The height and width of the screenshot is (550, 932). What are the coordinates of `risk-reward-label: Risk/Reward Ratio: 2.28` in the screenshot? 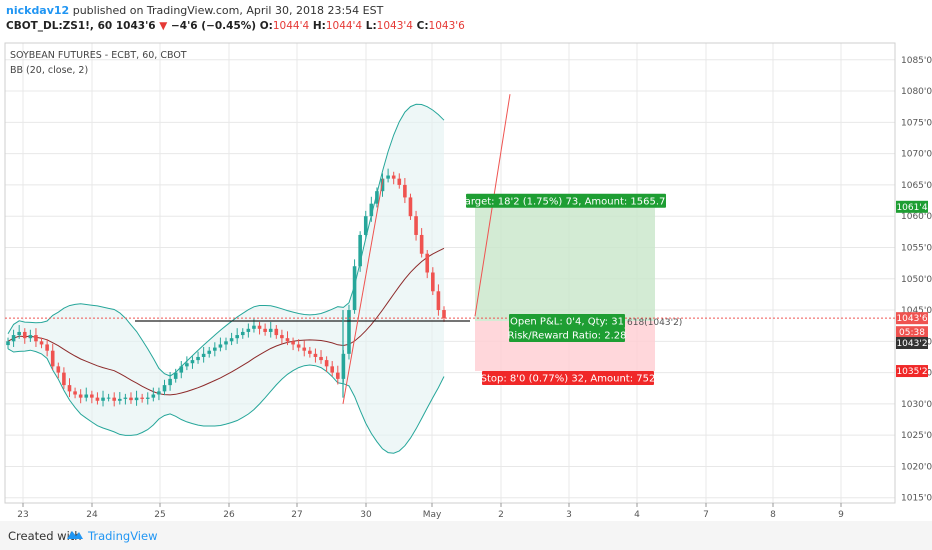 It's located at (566, 335).